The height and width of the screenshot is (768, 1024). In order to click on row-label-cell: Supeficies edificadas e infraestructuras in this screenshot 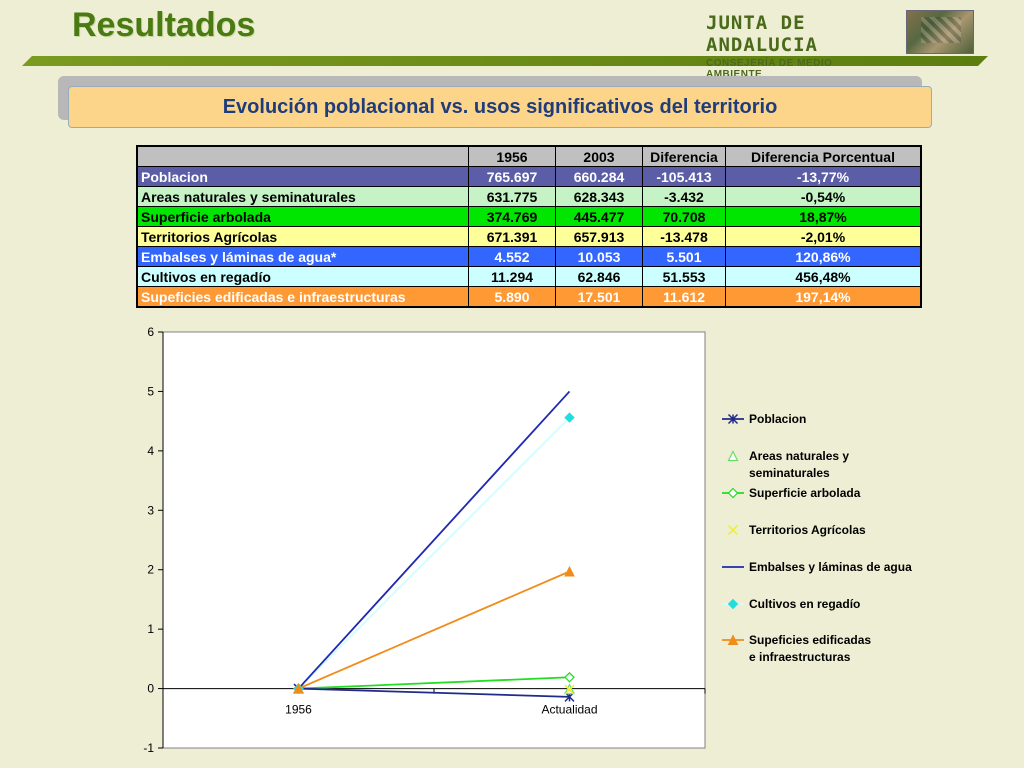, I will do `click(302, 297)`.